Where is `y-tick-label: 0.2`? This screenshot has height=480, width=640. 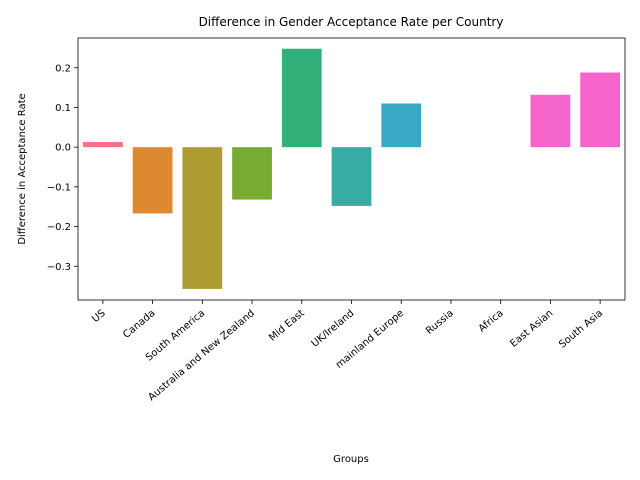 y-tick-label: 0.2 is located at coordinates (63, 68).